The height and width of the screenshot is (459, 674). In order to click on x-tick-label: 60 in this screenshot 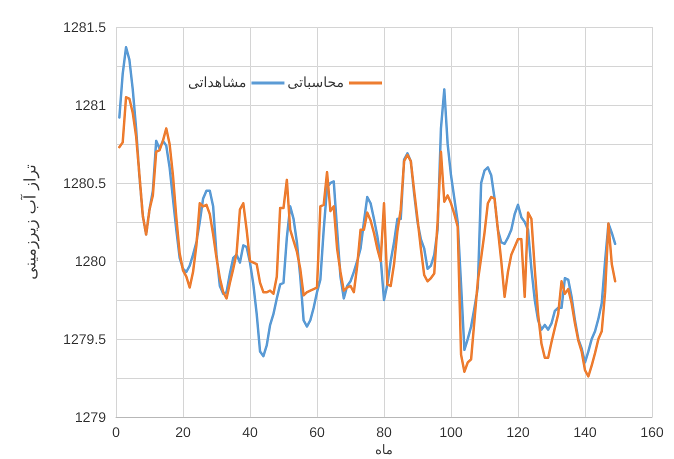, I will do `click(317, 432)`.